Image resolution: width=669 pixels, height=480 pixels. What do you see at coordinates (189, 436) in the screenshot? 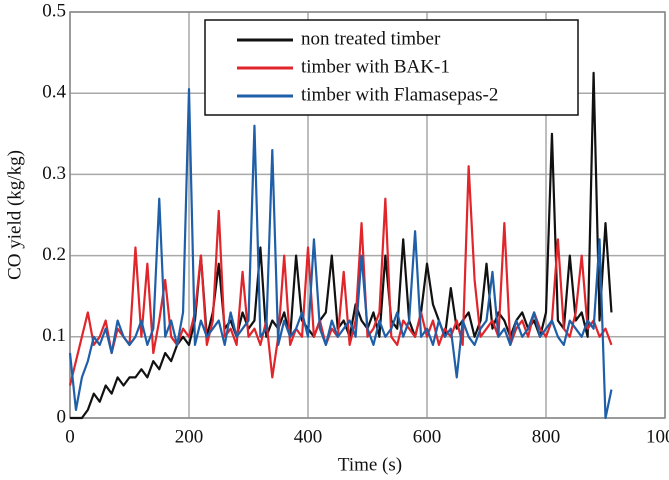
I see `x-tick-label: 200` at bounding box center [189, 436].